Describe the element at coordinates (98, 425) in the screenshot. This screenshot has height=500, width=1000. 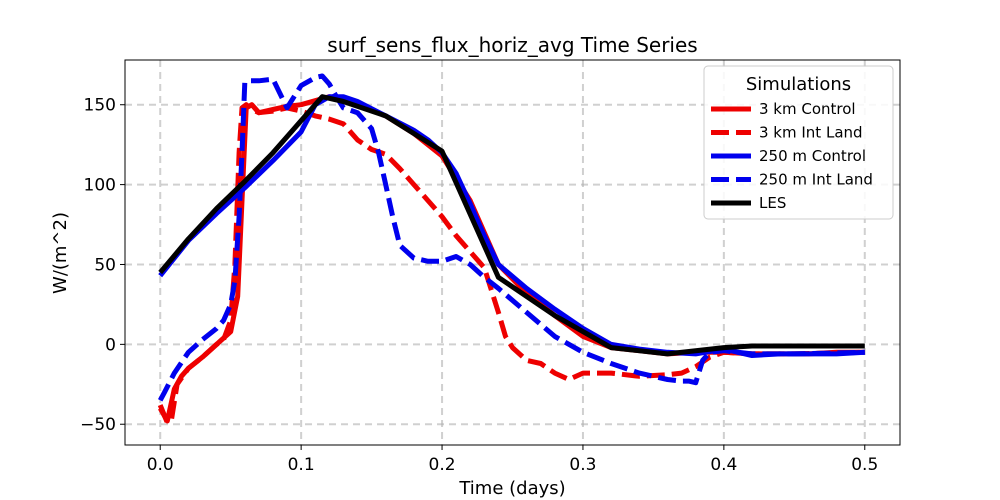
I see `y-tick-label: −50` at that location.